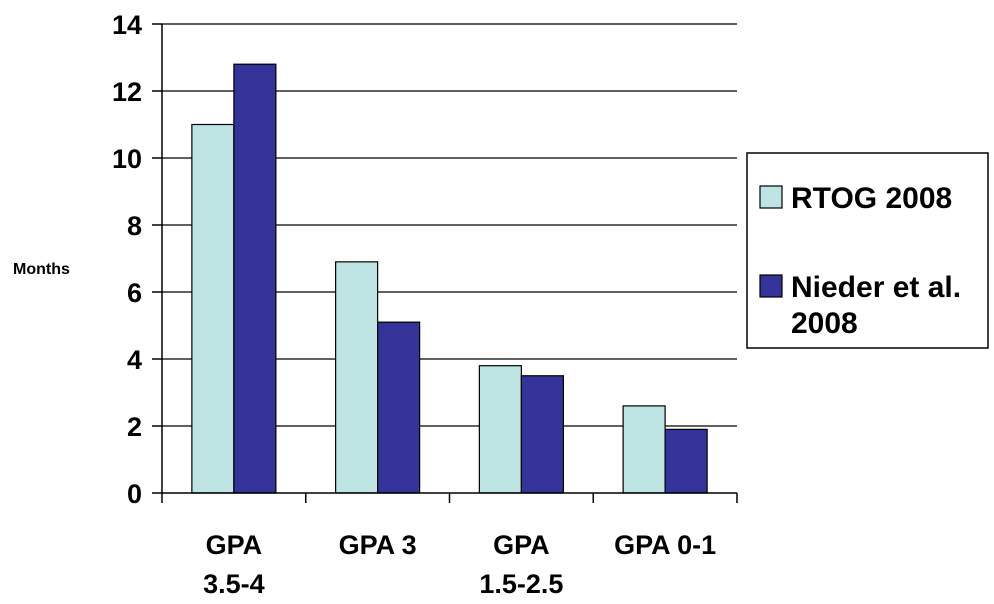 This screenshot has height=604, width=994. What do you see at coordinates (134, 226) in the screenshot?
I see `y-tick-label: 8` at bounding box center [134, 226].